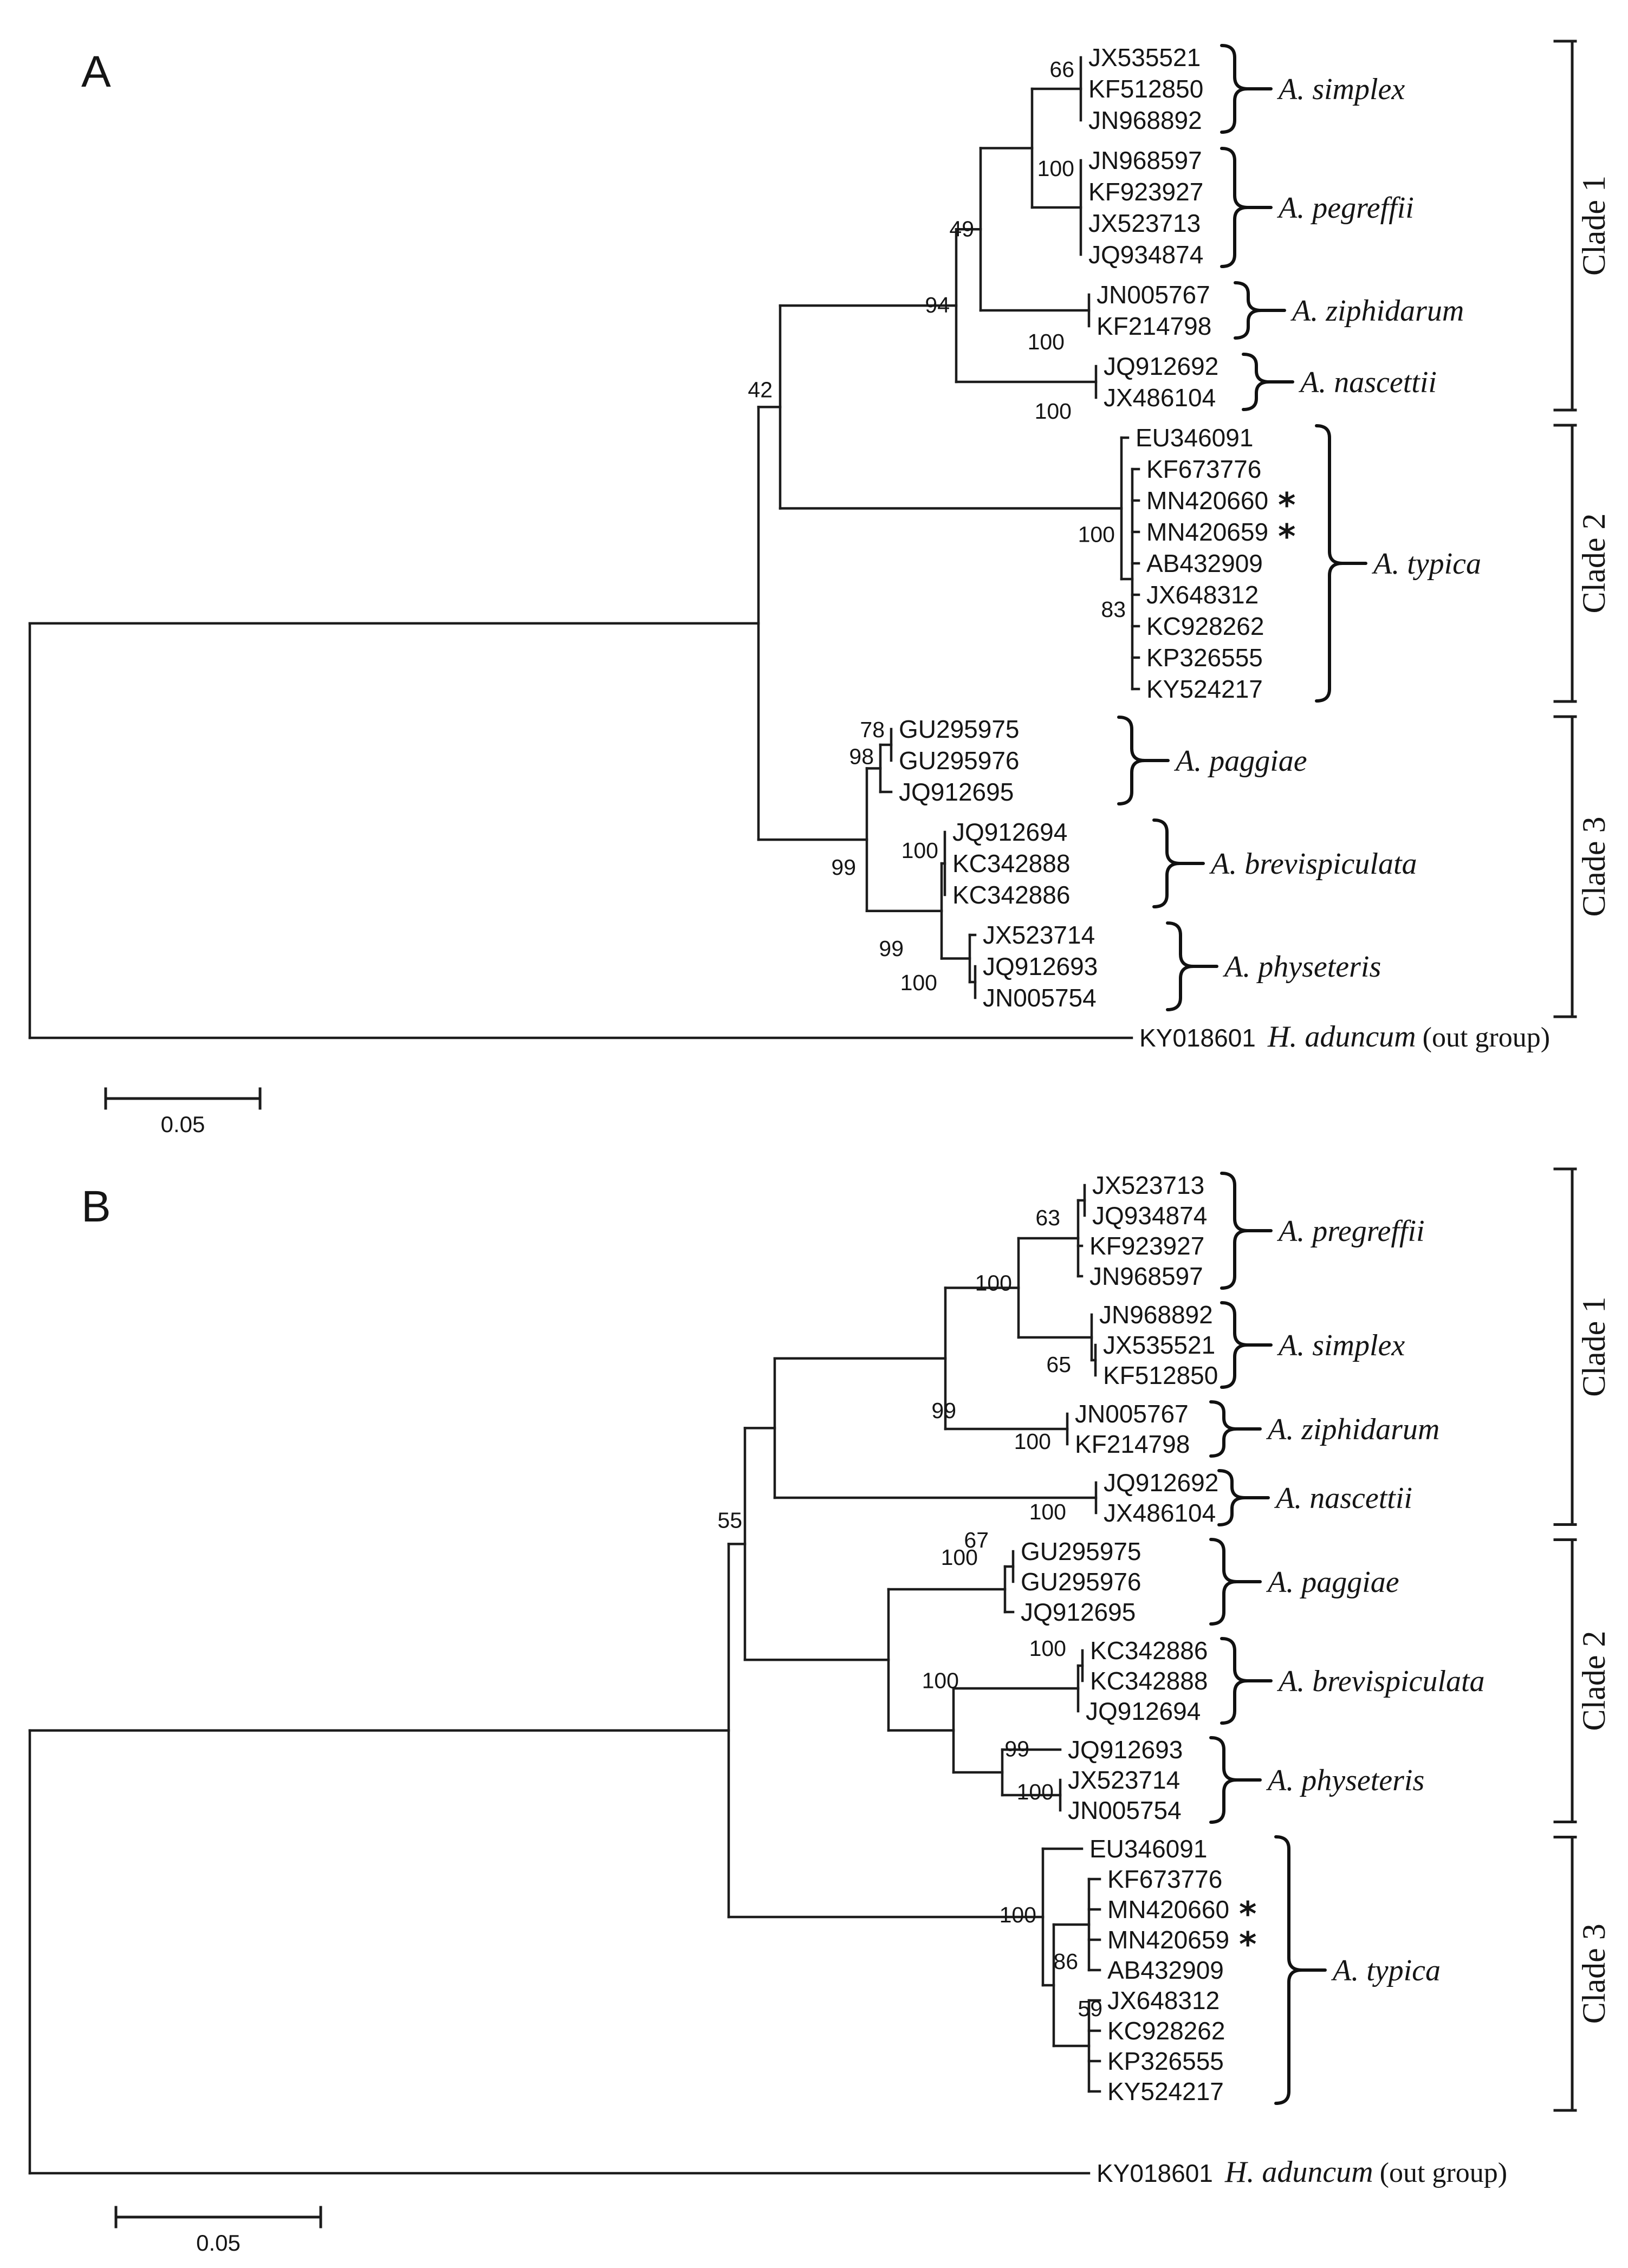  Describe the element at coordinates (1150, 1215) in the screenshot. I see `tip-label: JQ934874` at that location.